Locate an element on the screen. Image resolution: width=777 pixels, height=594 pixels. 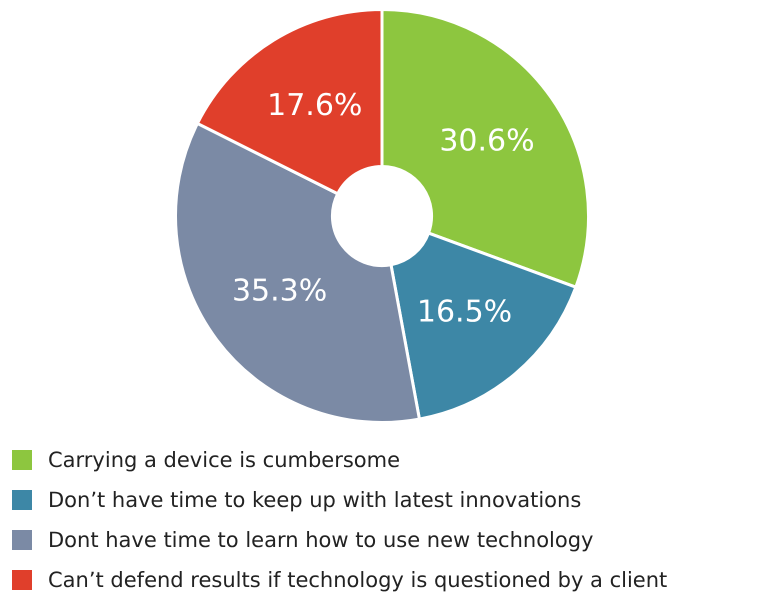
legend-label: Carrying a device is cumbersome is located at coordinates (224, 460).